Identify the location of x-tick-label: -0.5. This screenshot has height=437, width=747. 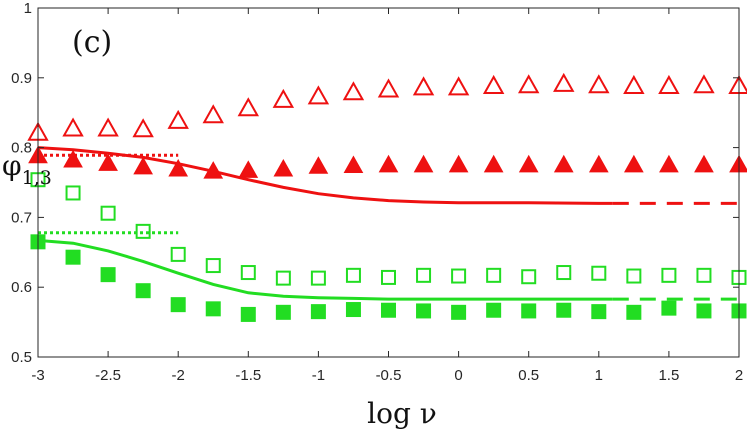
(389, 375).